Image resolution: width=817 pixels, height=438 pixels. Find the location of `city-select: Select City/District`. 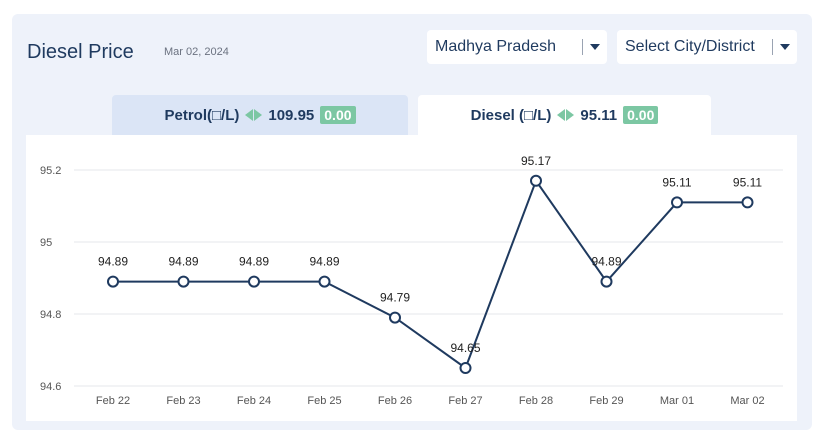

city-select: Select City/District is located at coordinates (707, 47).